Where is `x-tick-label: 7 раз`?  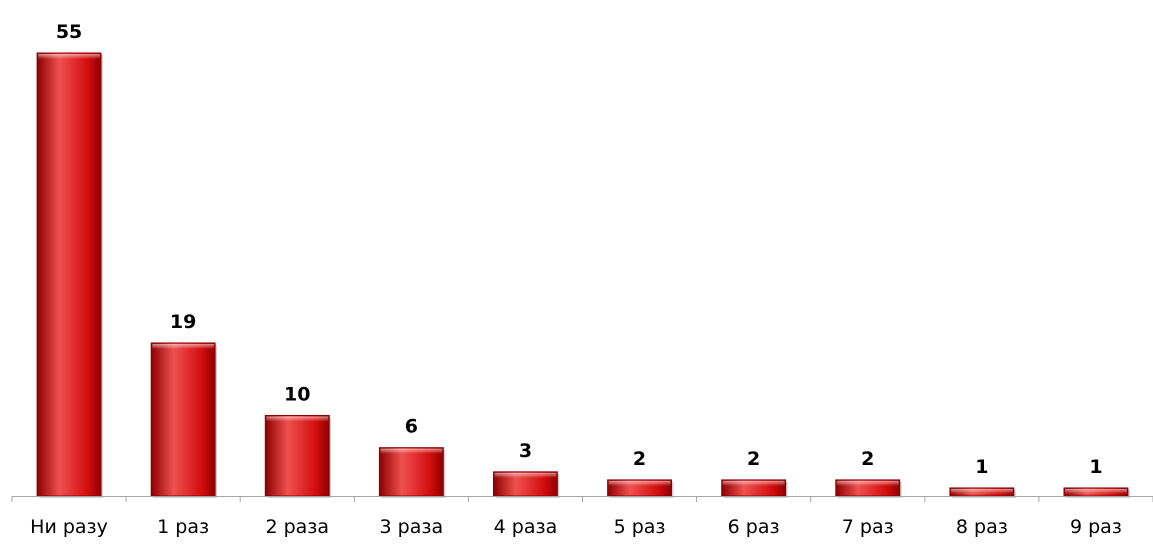
x-tick-label: 7 раз is located at coordinates (868, 527).